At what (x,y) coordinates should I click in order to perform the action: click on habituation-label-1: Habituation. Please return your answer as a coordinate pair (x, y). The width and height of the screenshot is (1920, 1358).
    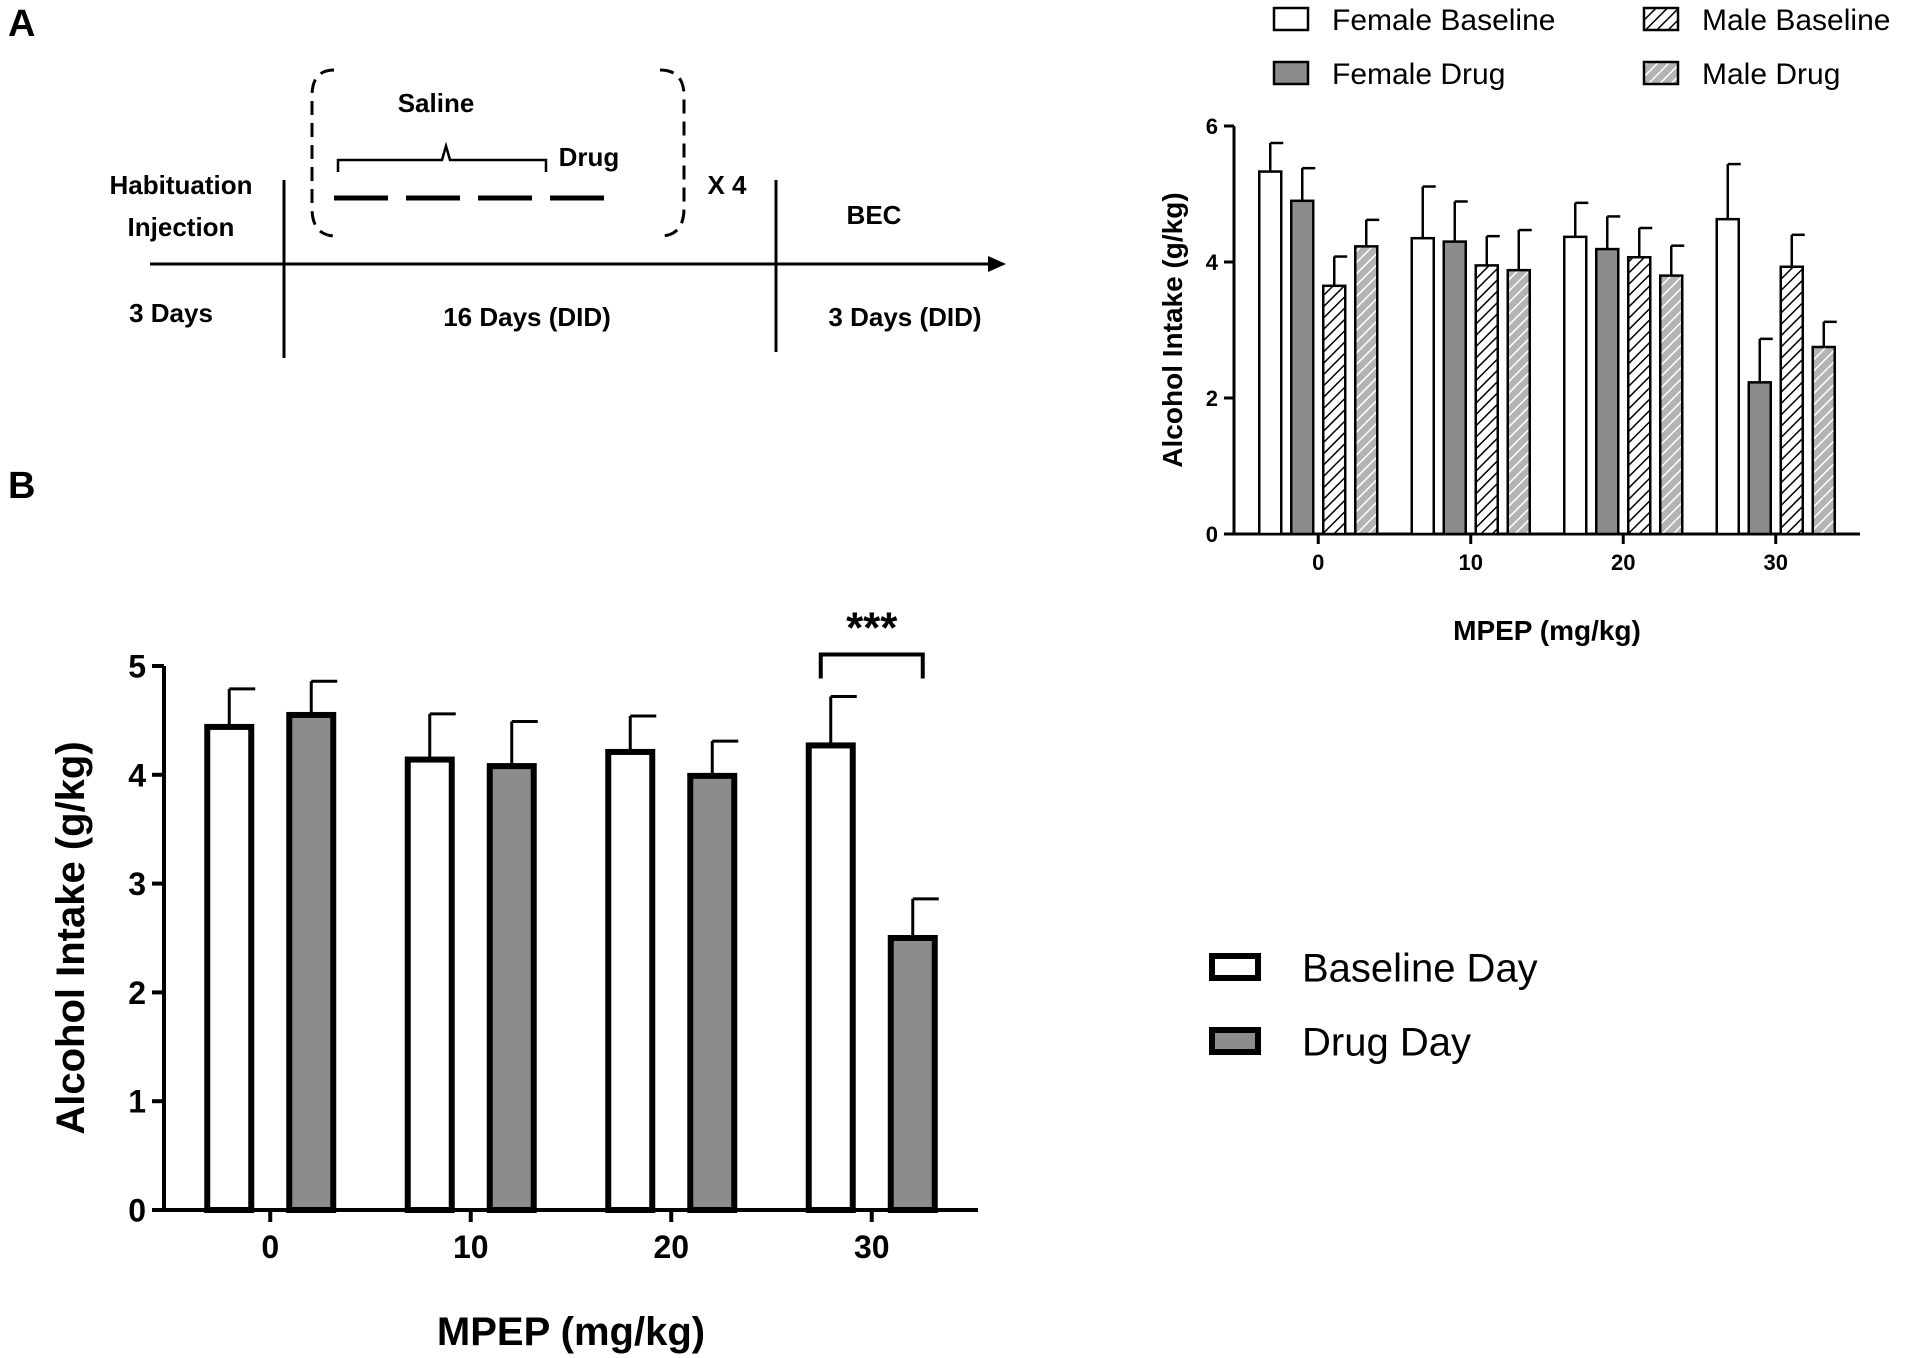
    Looking at the image, I should click on (181, 185).